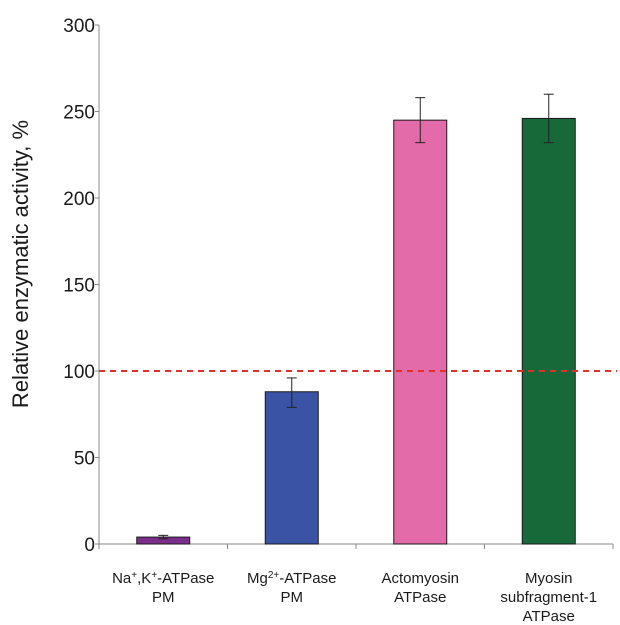  What do you see at coordinates (420, 588) in the screenshot?
I see `x-tick-label: Actomyosin ATPase` at bounding box center [420, 588].